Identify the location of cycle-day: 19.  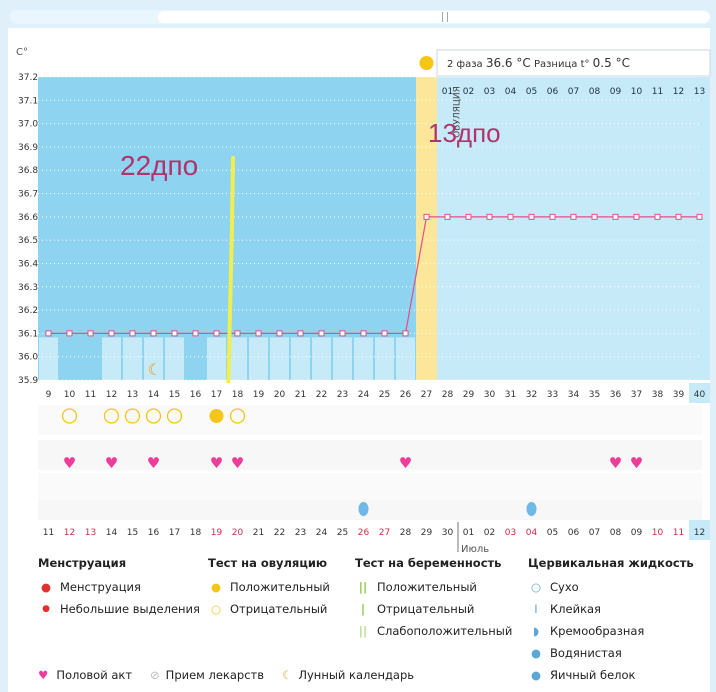
(259, 395).